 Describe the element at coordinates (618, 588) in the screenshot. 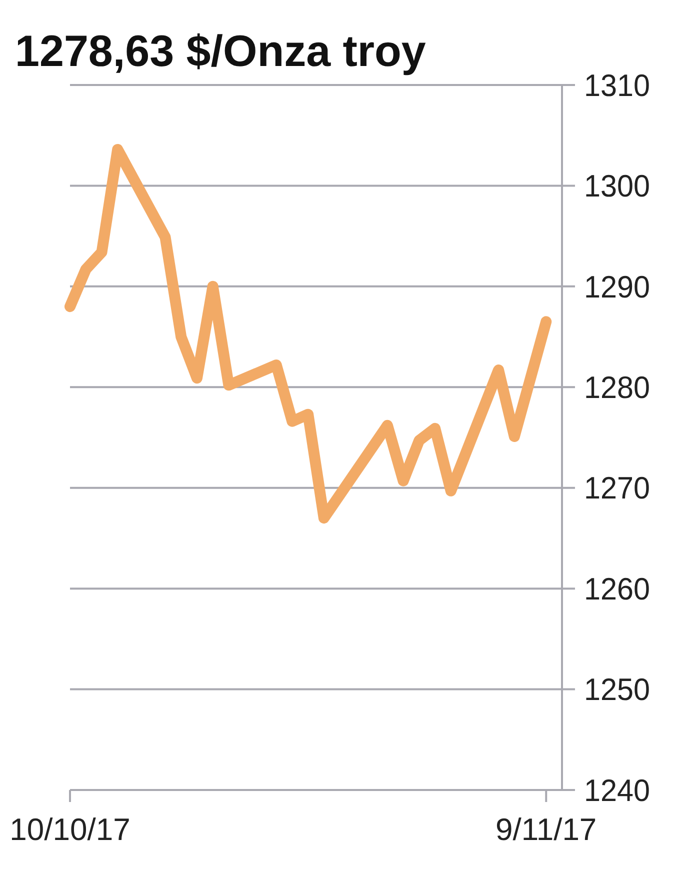

I see `y-tick-label: 1260` at that location.